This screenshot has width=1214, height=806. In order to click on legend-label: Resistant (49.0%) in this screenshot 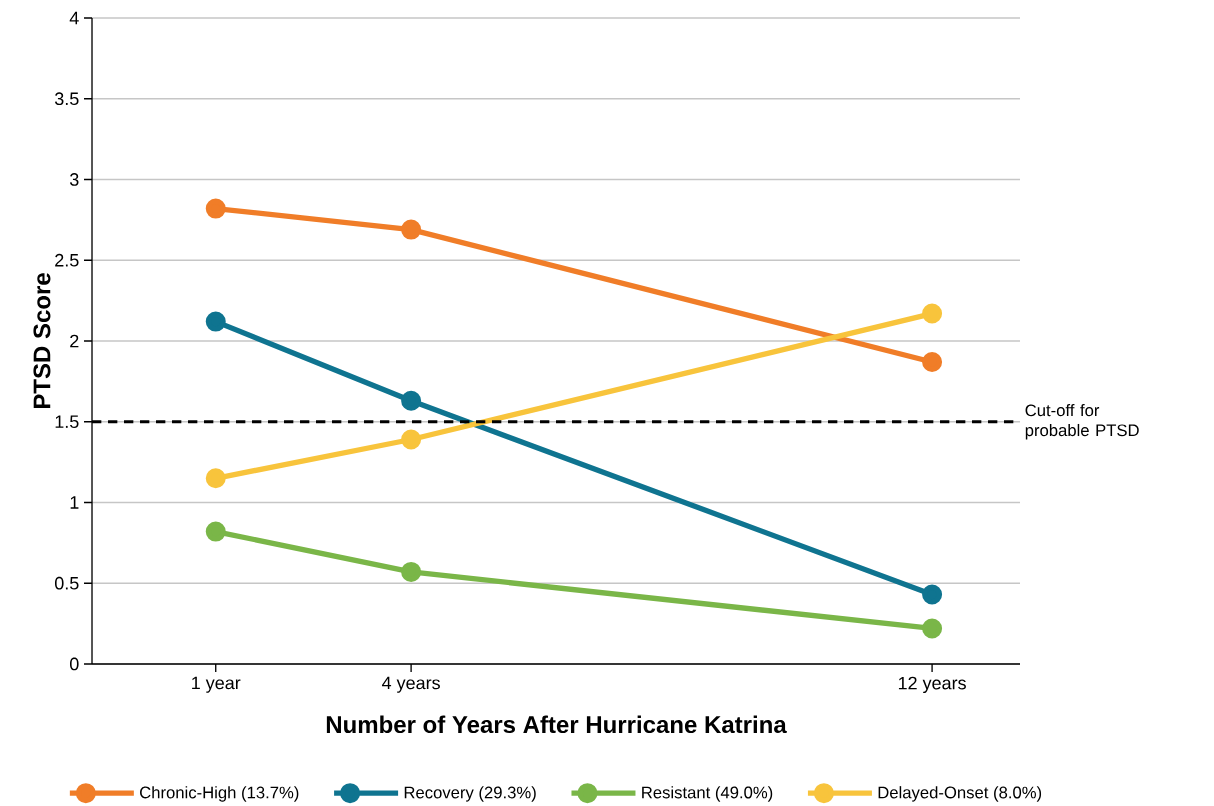, I will do `click(707, 794)`.